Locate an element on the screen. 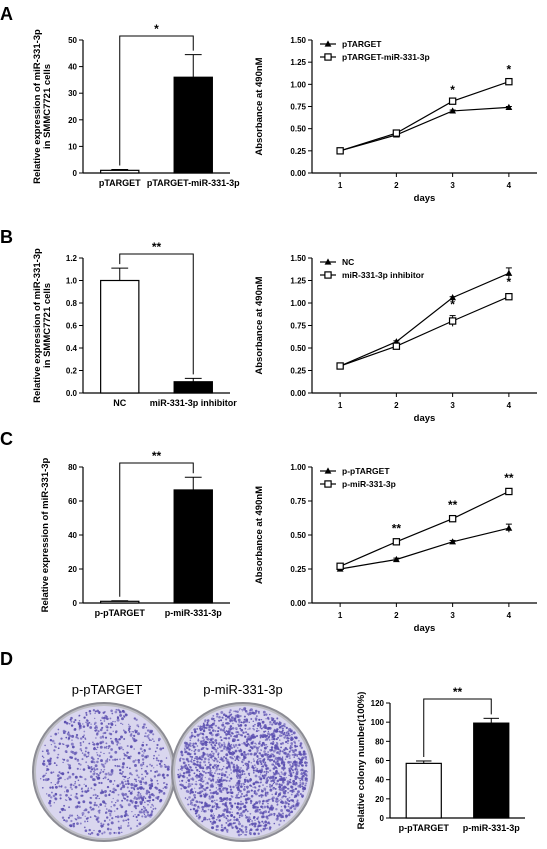 This screenshot has width=547, height=849. x-tick-label: 2 is located at coordinates (396, 405).